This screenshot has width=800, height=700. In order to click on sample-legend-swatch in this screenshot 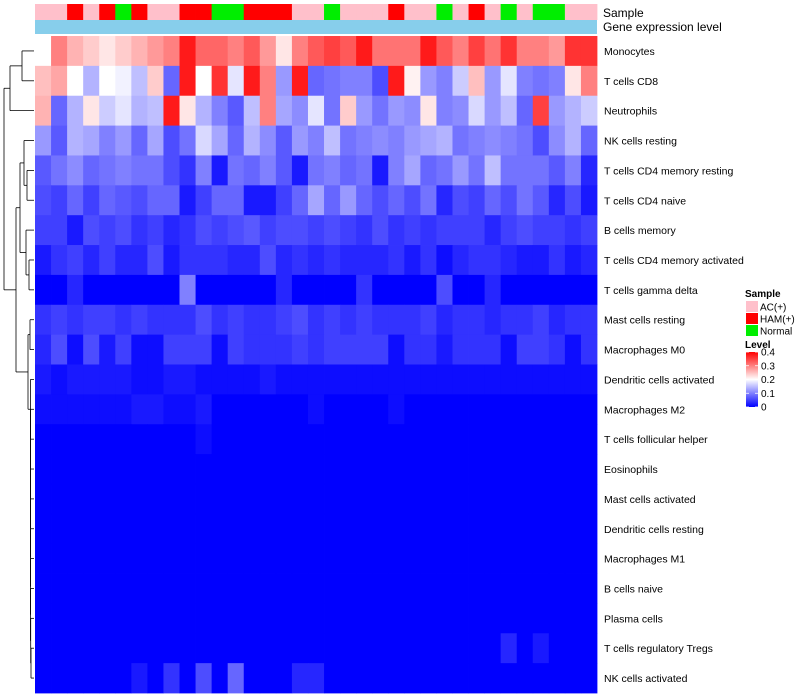, I will do `click(752, 318)`.